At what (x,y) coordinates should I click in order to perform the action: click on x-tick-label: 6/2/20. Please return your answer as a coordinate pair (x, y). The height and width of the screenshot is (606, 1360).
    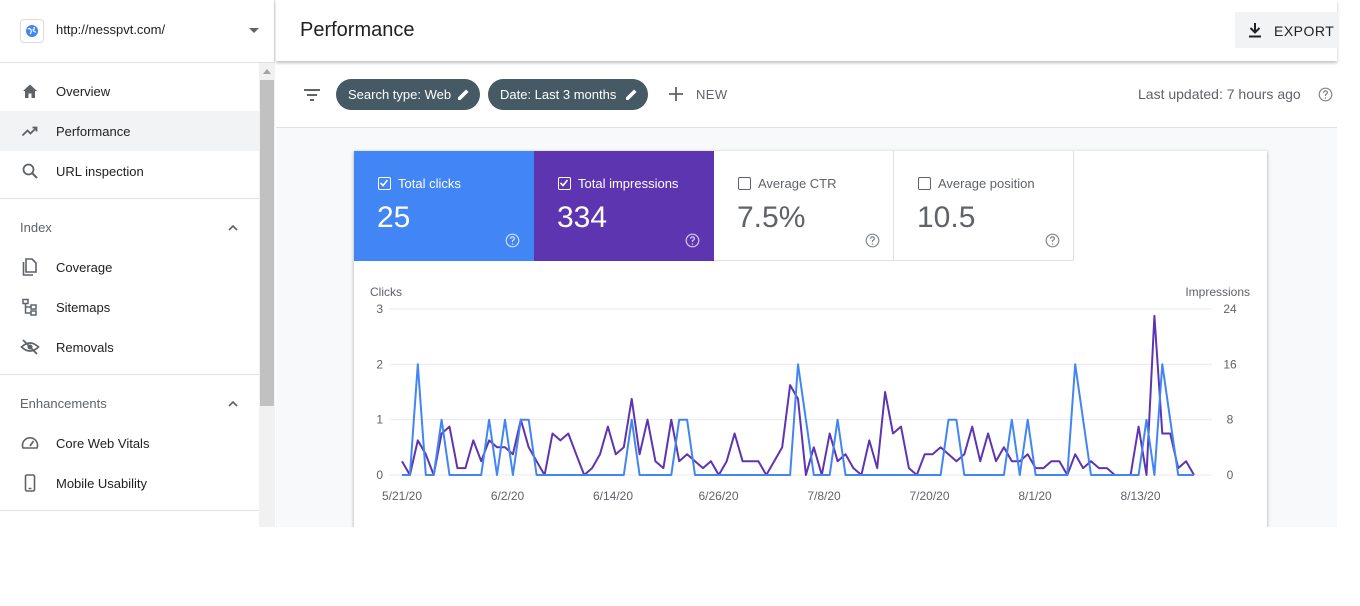
    Looking at the image, I should click on (508, 496).